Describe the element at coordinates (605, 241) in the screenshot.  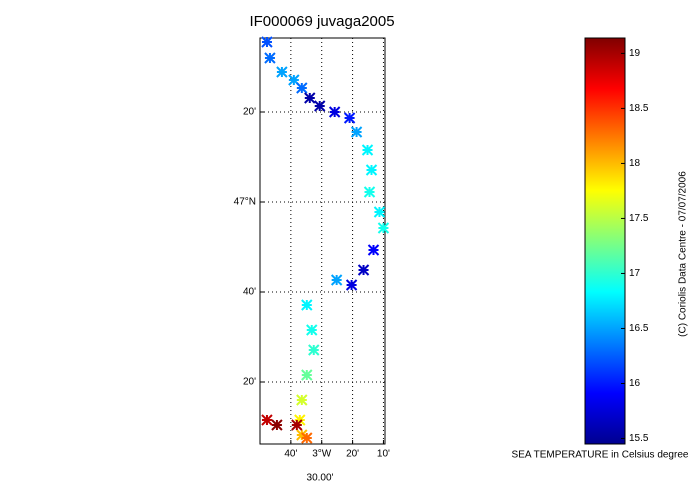
I see `colorbar` at that location.